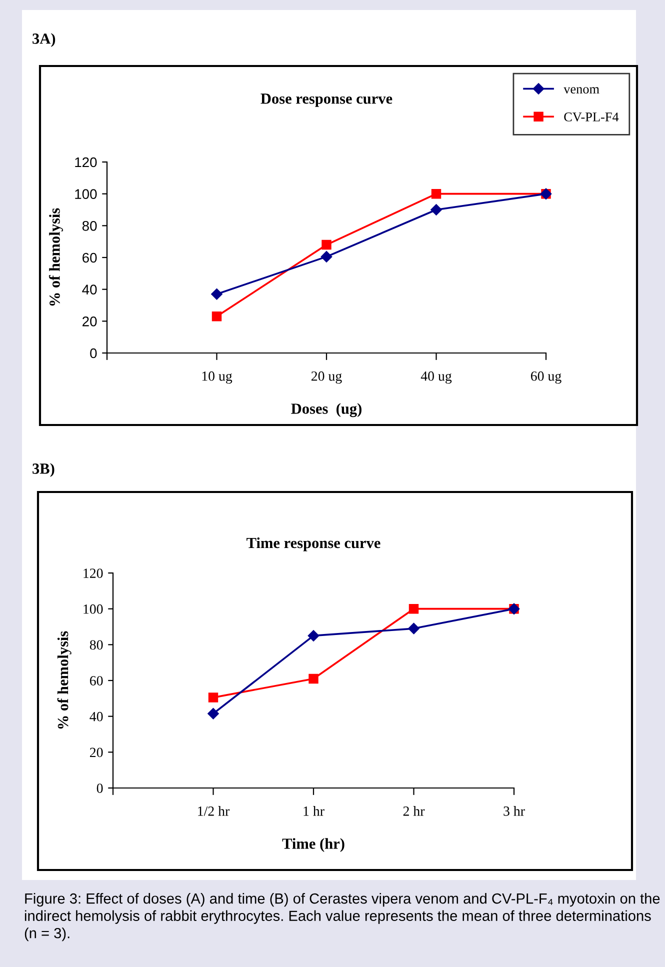 This screenshot has height=967, width=665. What do you see at coordinates (313, 544) in the screenshot?
I see `chart-title: Time response curve` at bounding box center [313, 544].